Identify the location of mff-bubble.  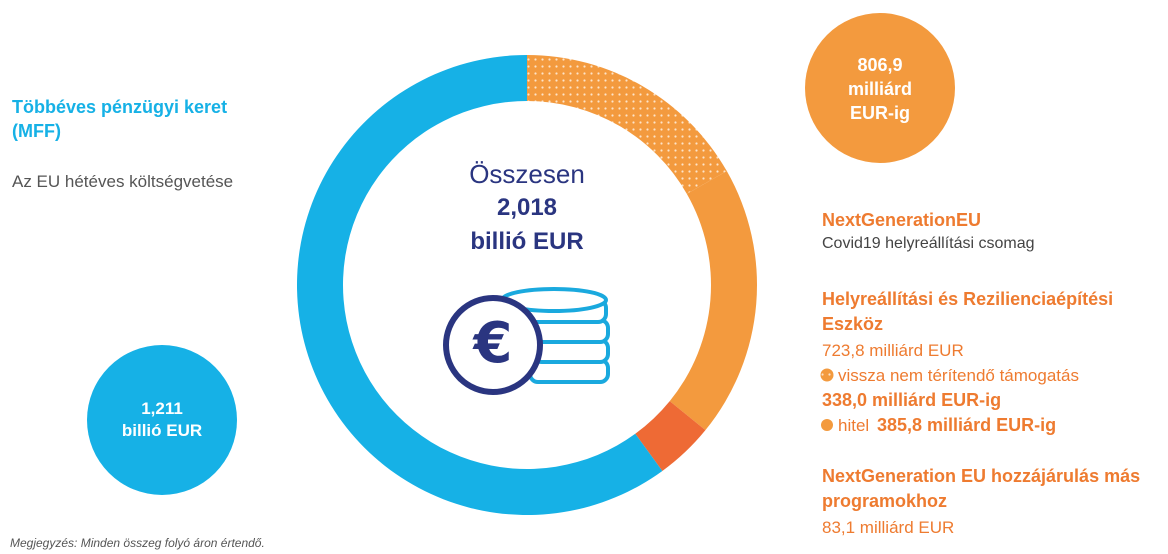
(162, 420).